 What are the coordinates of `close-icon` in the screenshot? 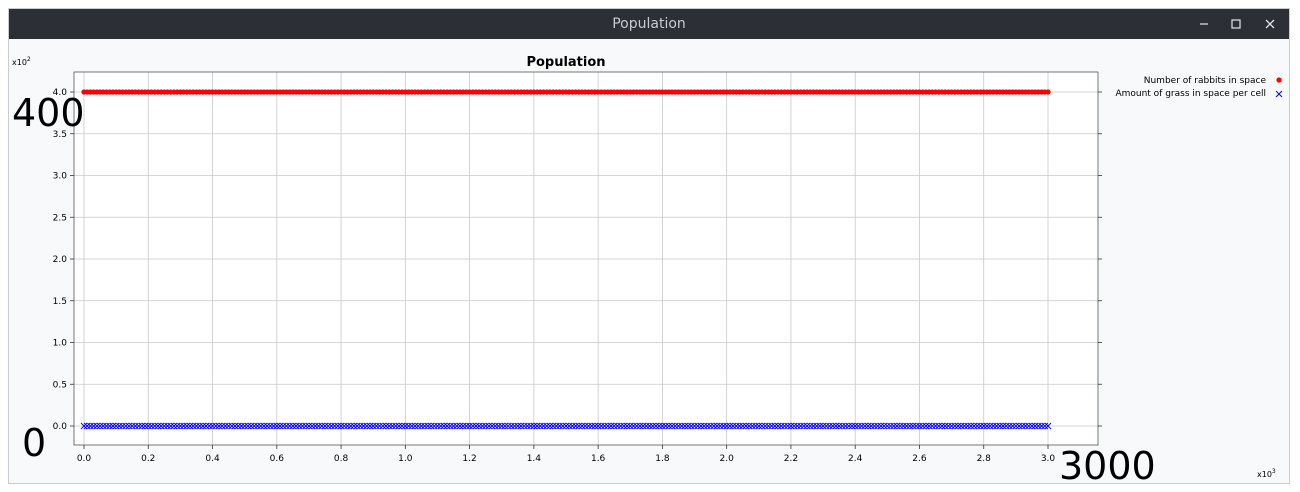 It's located at (1270, 24).